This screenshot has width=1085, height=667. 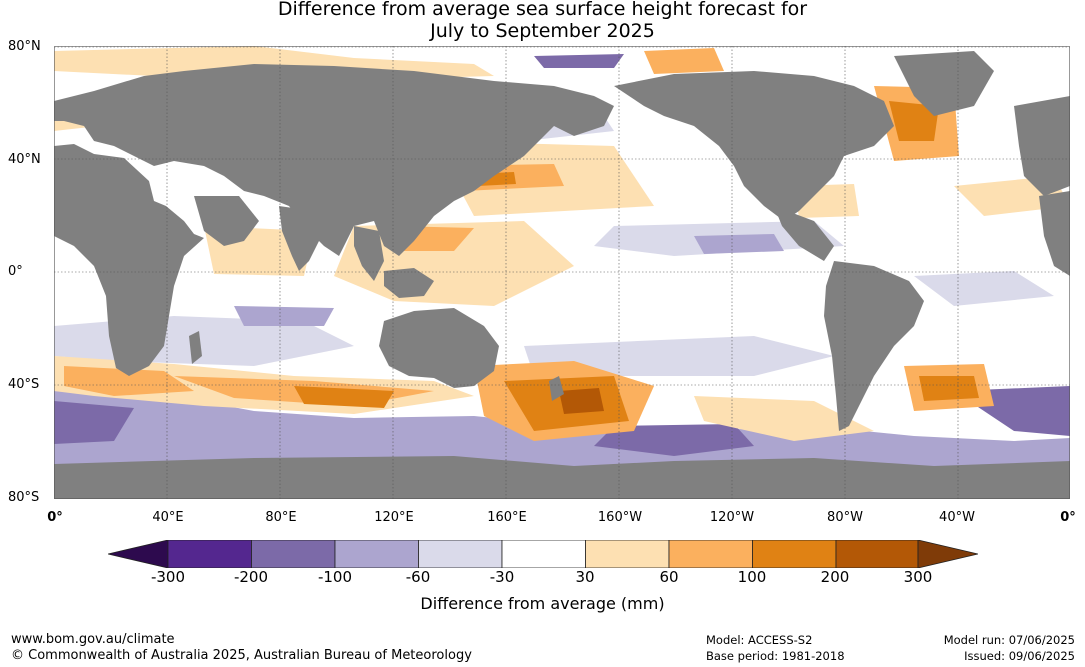 What do you see at coordinates (394, 517) in the screenshot?
I see `lon-label-120e: 120°E` at bounding box center [394, 517].